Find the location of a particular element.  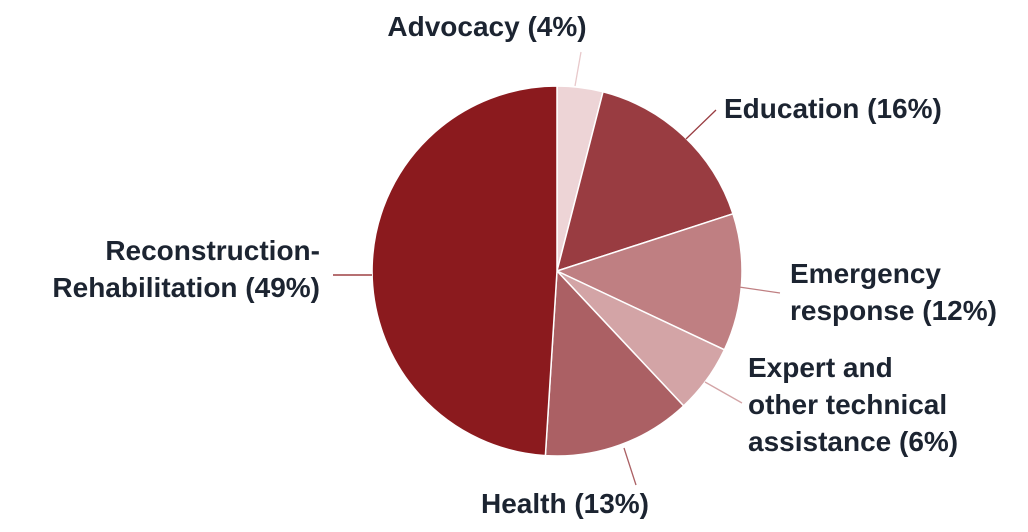

label-reconstruction-rehabilitation: Reconstruction- Rehabilitation (49%) is located at coordinates (186, 269).